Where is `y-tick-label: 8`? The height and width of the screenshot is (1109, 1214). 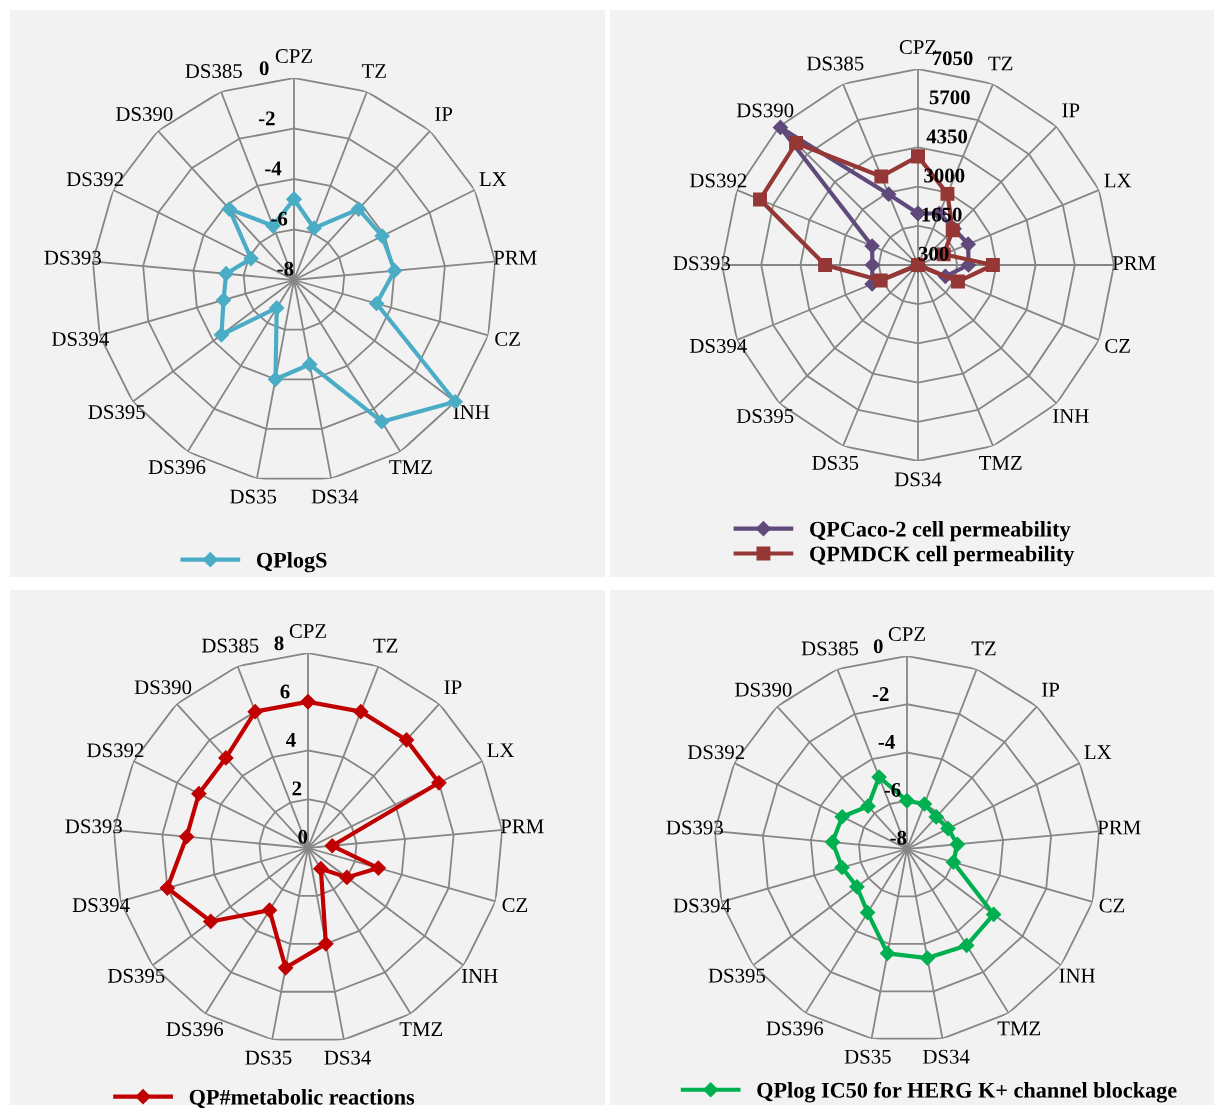
y-tick-label: 8 is located at coordinates (279, 643).